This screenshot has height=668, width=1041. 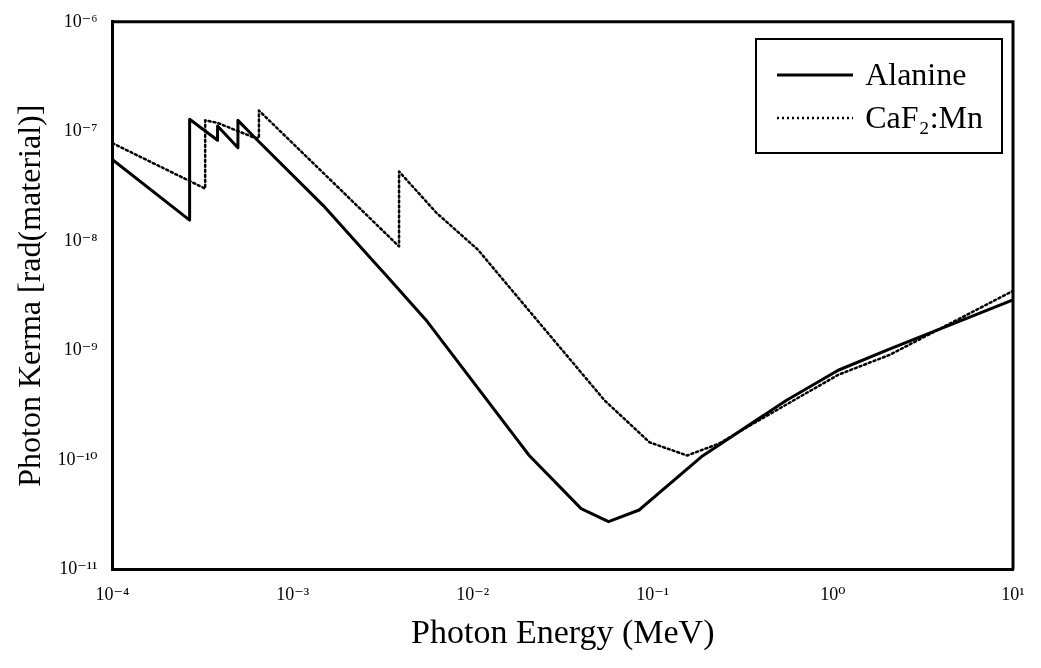 What do you see at coordinates (80, 349) in the screenshot?
I see `y-tick-label: 10⁻⁹` at bounding box center [80, 349].